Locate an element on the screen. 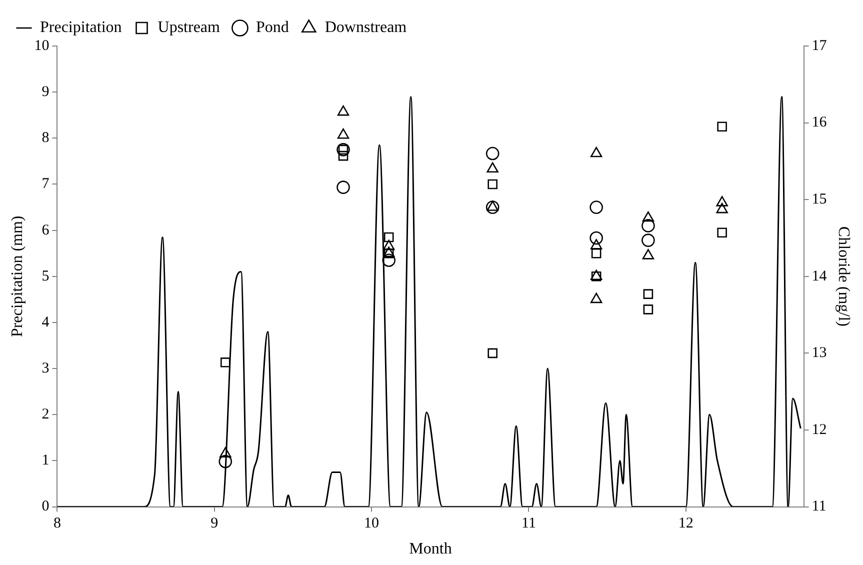 The height and width of the screenshot is (565, 863). y-tick-label: 6 is located at coordinates (46, 230).